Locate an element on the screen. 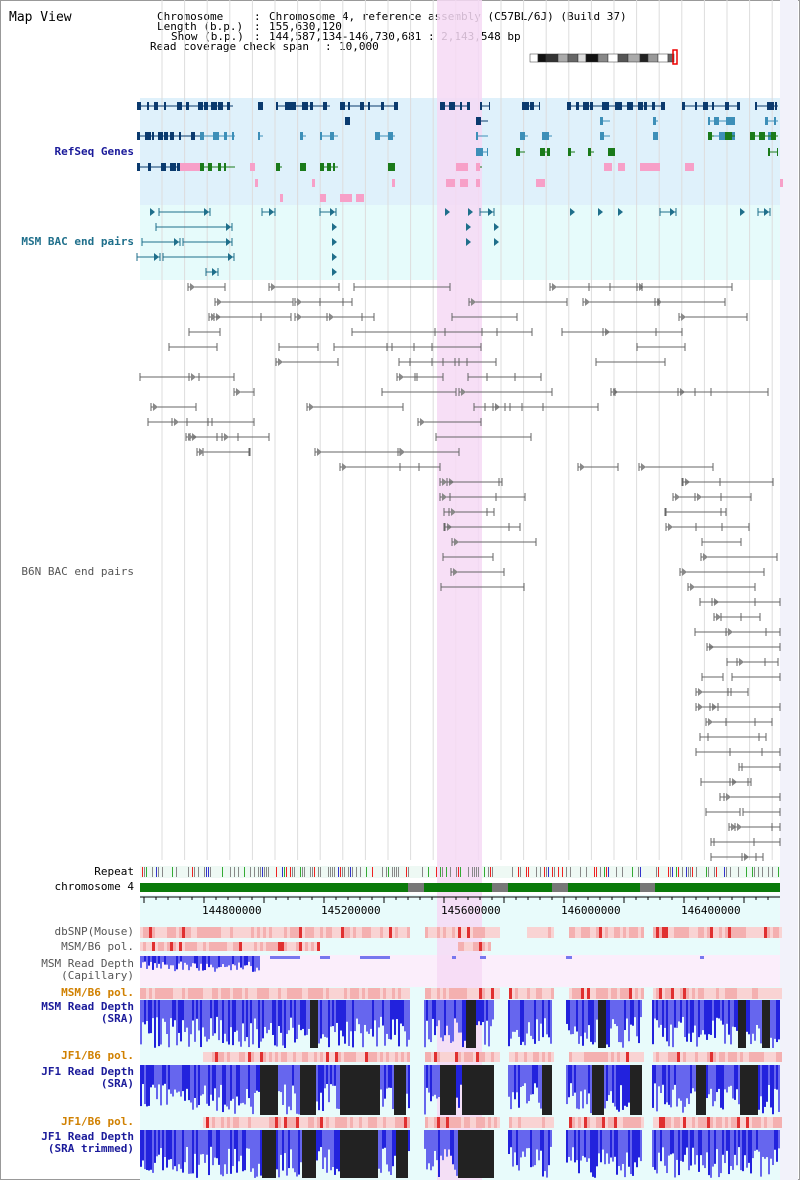  track-label-b6n-bac: B6N BAC end pairs is located at coordinates (77, 571).